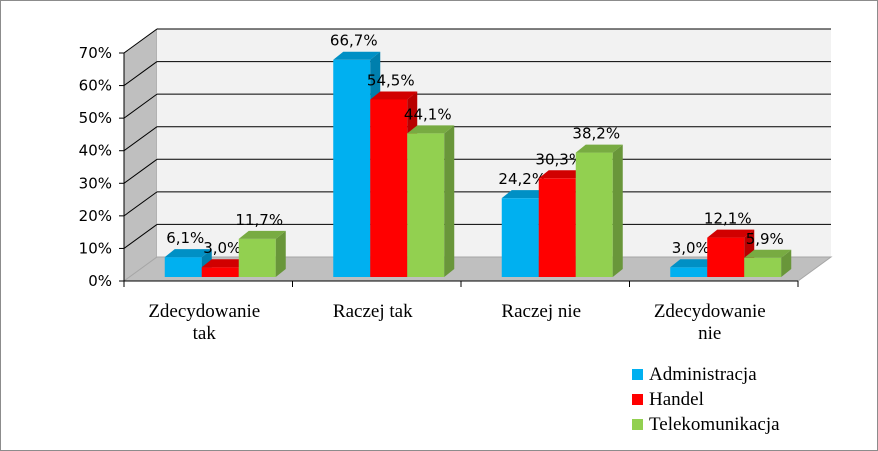 The image size is (878, 451). Describe the element at coordinates (714, 424) in the screenshot. I see `legend-label: Telekomunikacja` at that location.